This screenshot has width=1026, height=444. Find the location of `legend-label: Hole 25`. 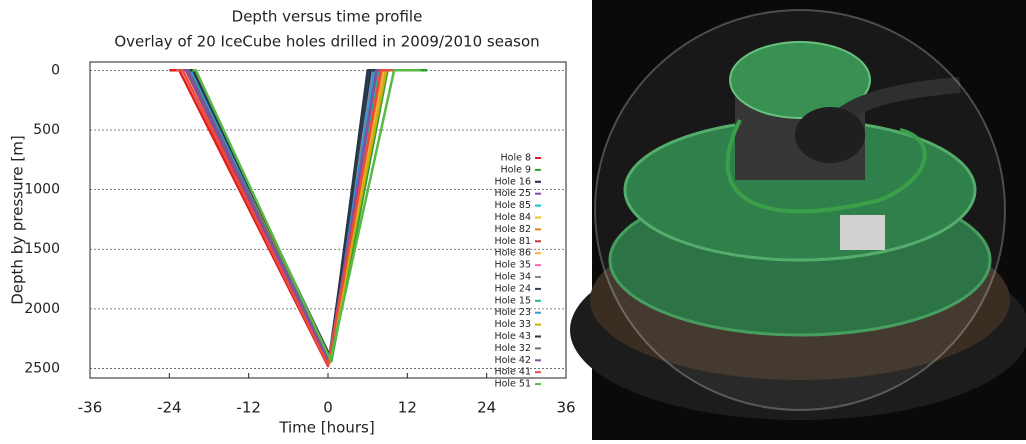

legend-label: Hole 25 is located at coordinates (512, 193).